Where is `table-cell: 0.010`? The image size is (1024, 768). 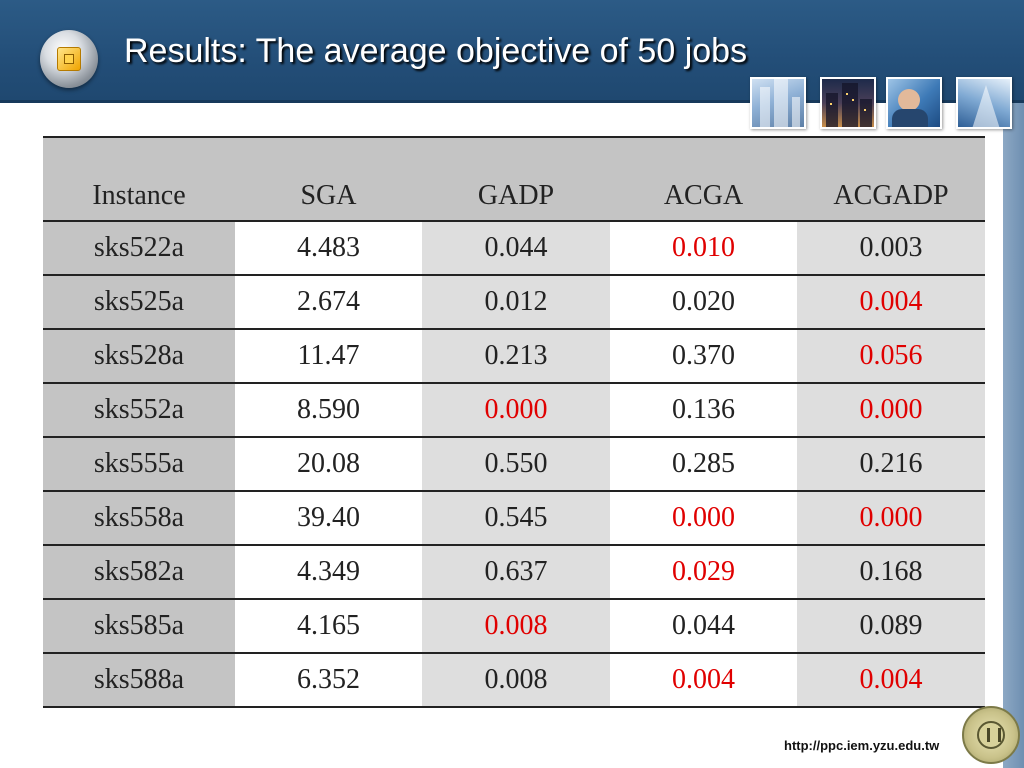
table-cell: 0.010 is located at coordinates (703, 248).